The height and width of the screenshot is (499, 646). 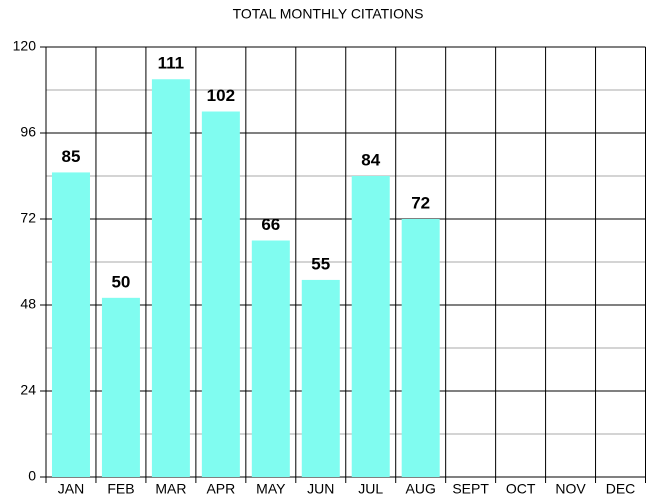 I want to click on y-tick-label: 0, so click(x=32, y=476).